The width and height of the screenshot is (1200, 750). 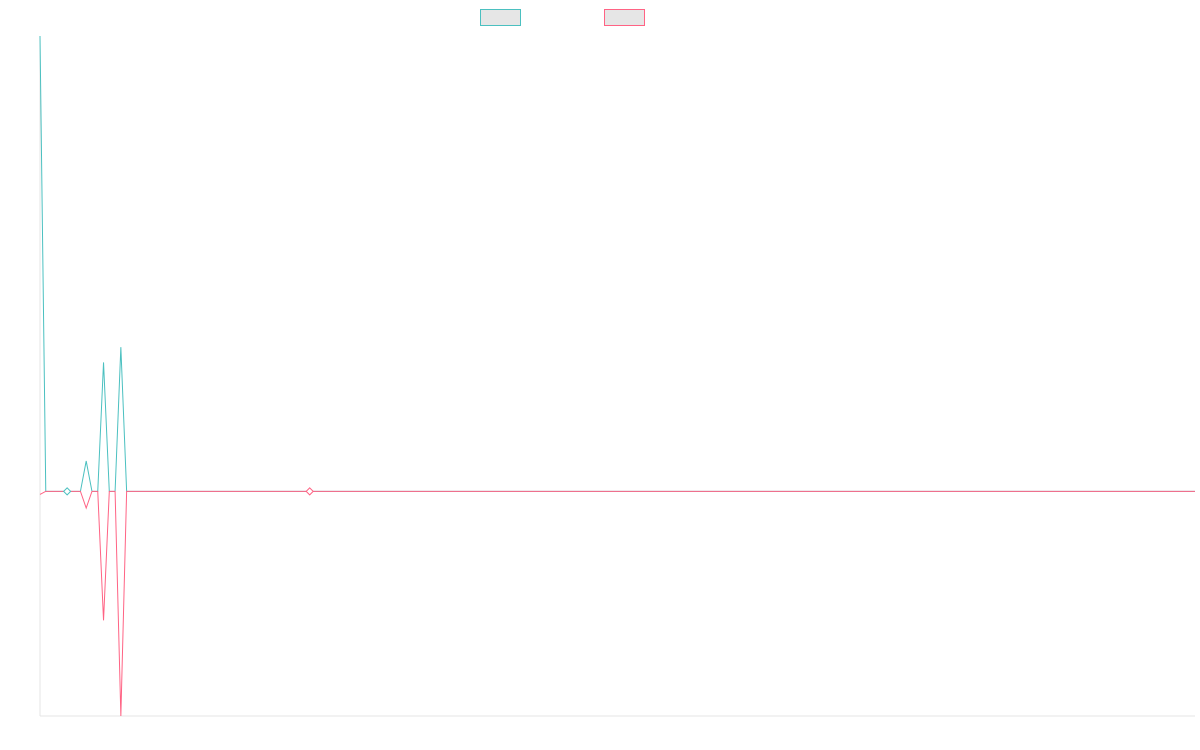 I want to click on chart-legend, so click(x=562, y=17).